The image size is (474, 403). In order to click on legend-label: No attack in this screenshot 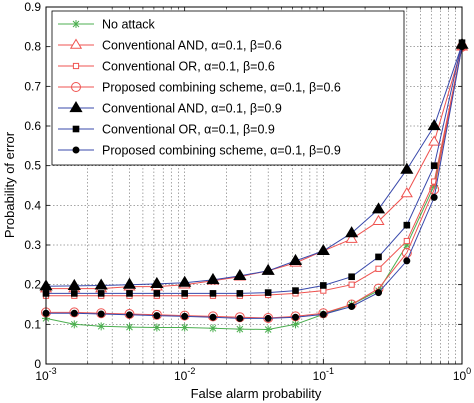, I will do `click(129, 25)`.